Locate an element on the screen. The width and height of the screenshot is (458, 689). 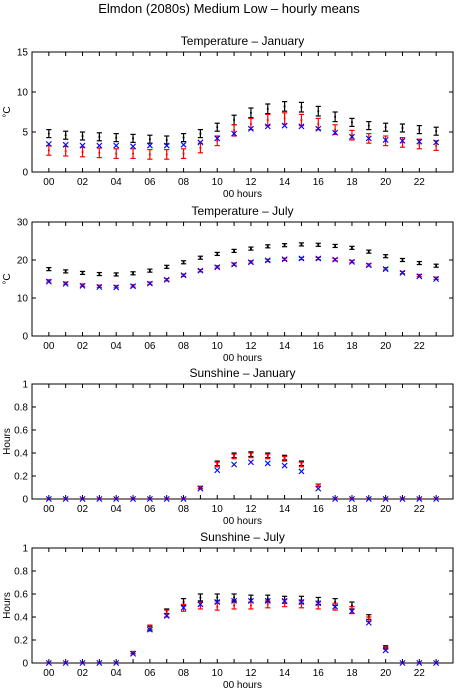
y-tick-label: 0.8 is located at coordinates (21, 572).